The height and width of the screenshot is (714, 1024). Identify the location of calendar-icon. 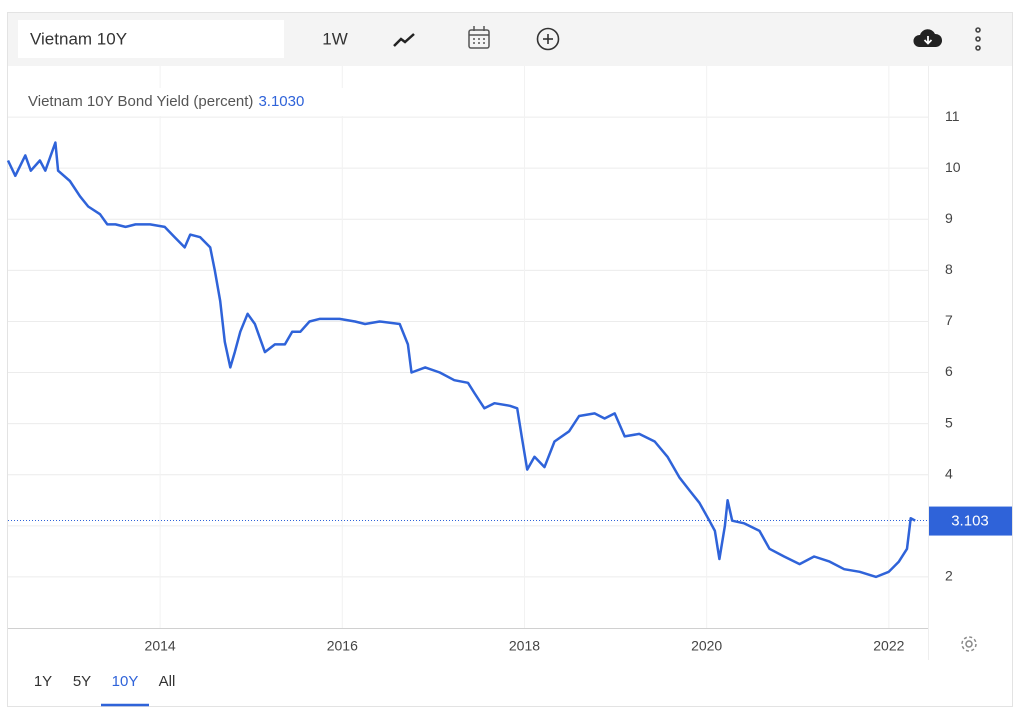
(479, 37).